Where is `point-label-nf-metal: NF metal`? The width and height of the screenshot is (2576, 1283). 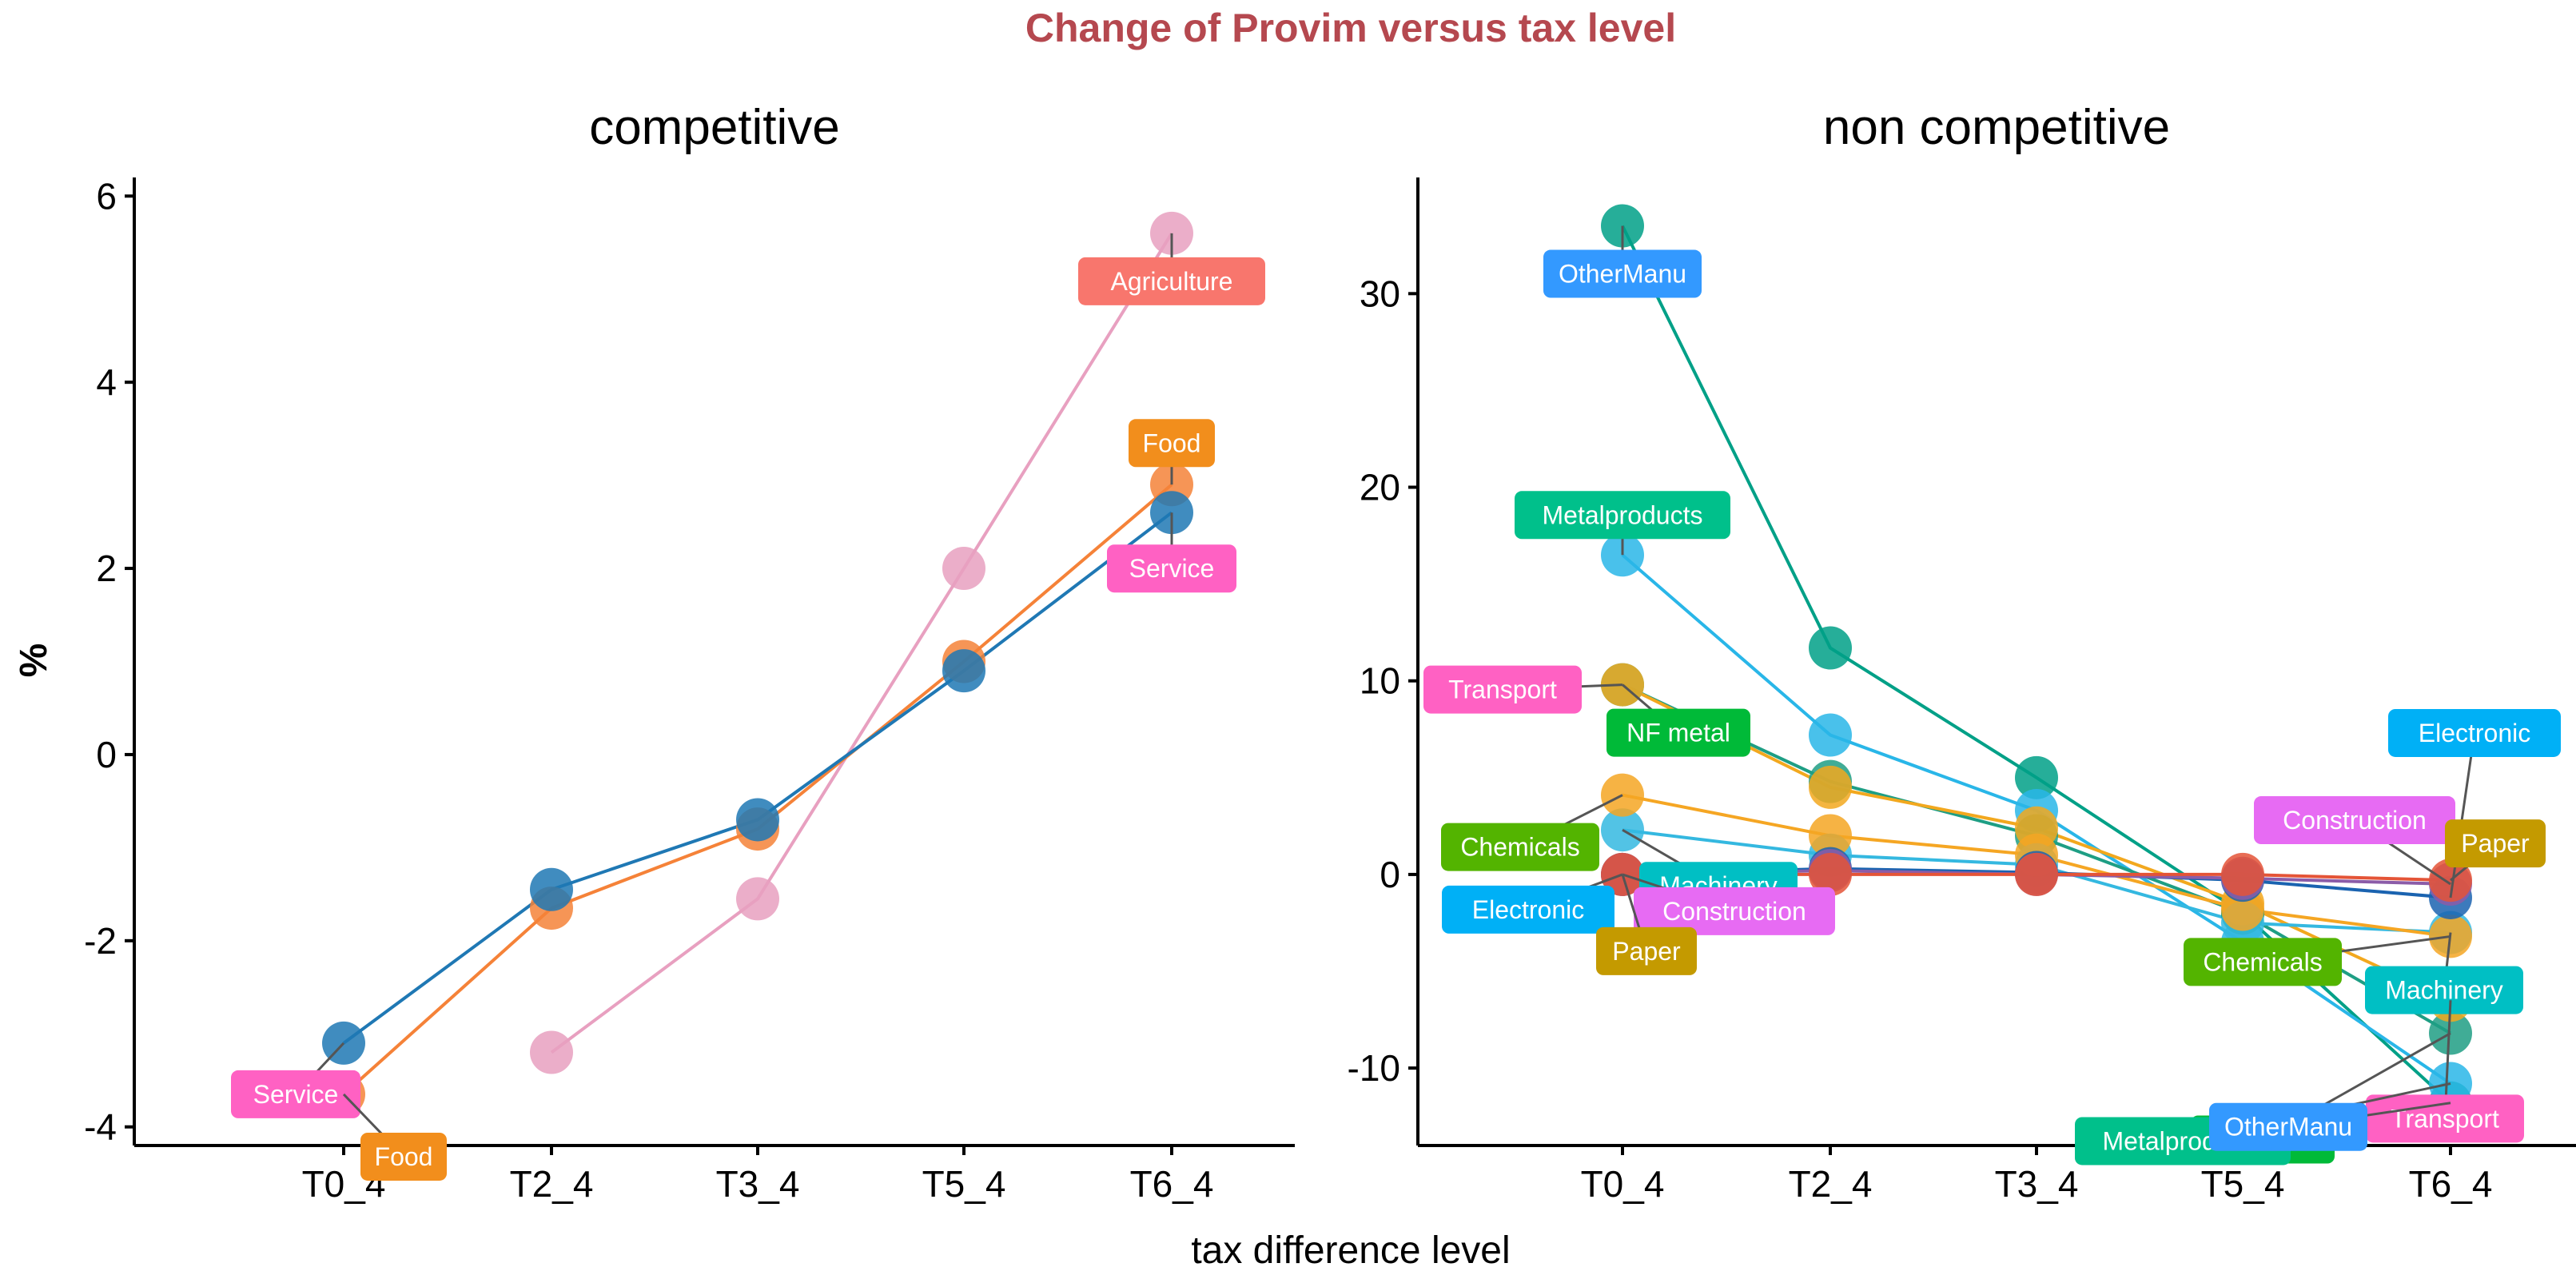 point-label-nf-metal: NF metal is located at coordinates (1678, 733).